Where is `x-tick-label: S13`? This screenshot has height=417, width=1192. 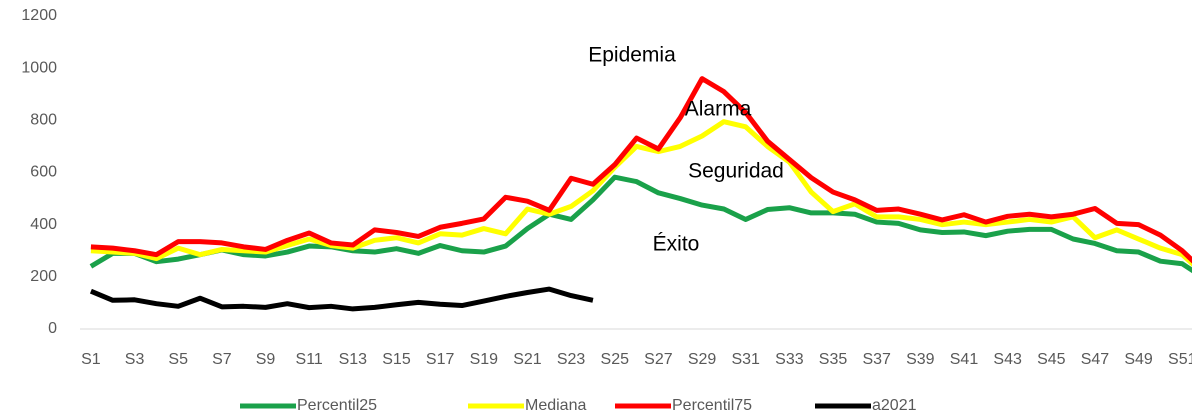 x-tick-label: S13 is located at coordinates (353, 359).